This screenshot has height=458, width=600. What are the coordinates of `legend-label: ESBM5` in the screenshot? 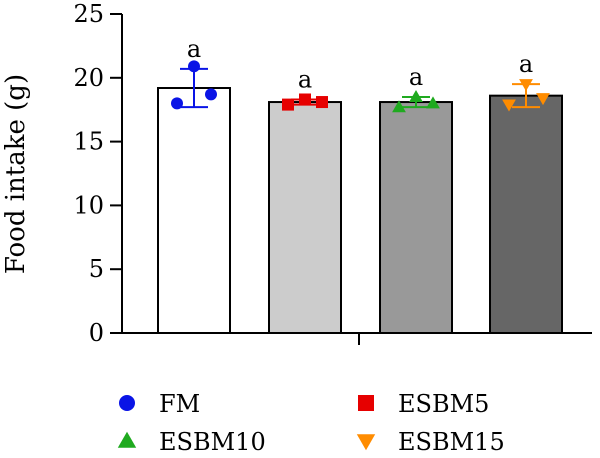 It's located at (443, 404).